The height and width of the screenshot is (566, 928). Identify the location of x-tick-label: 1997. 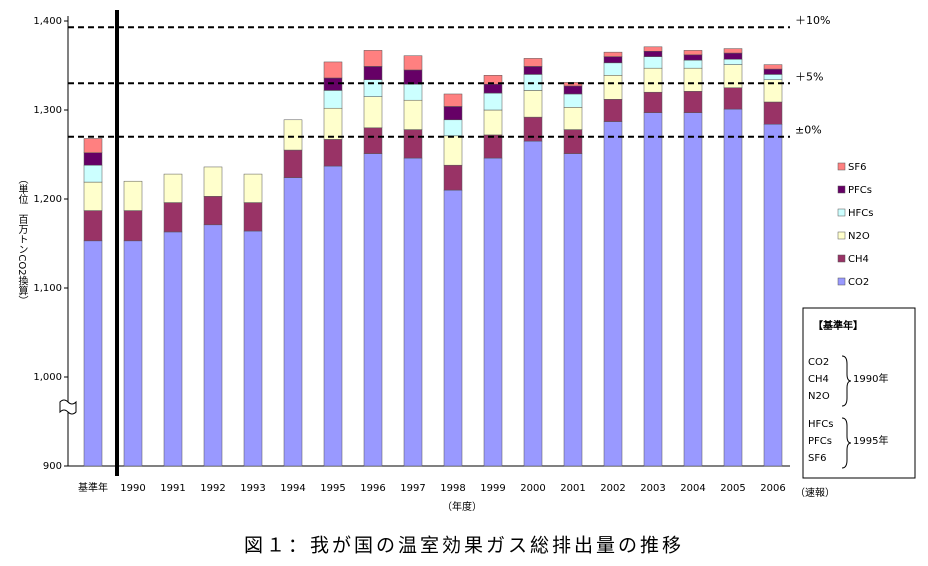
(412, 488).